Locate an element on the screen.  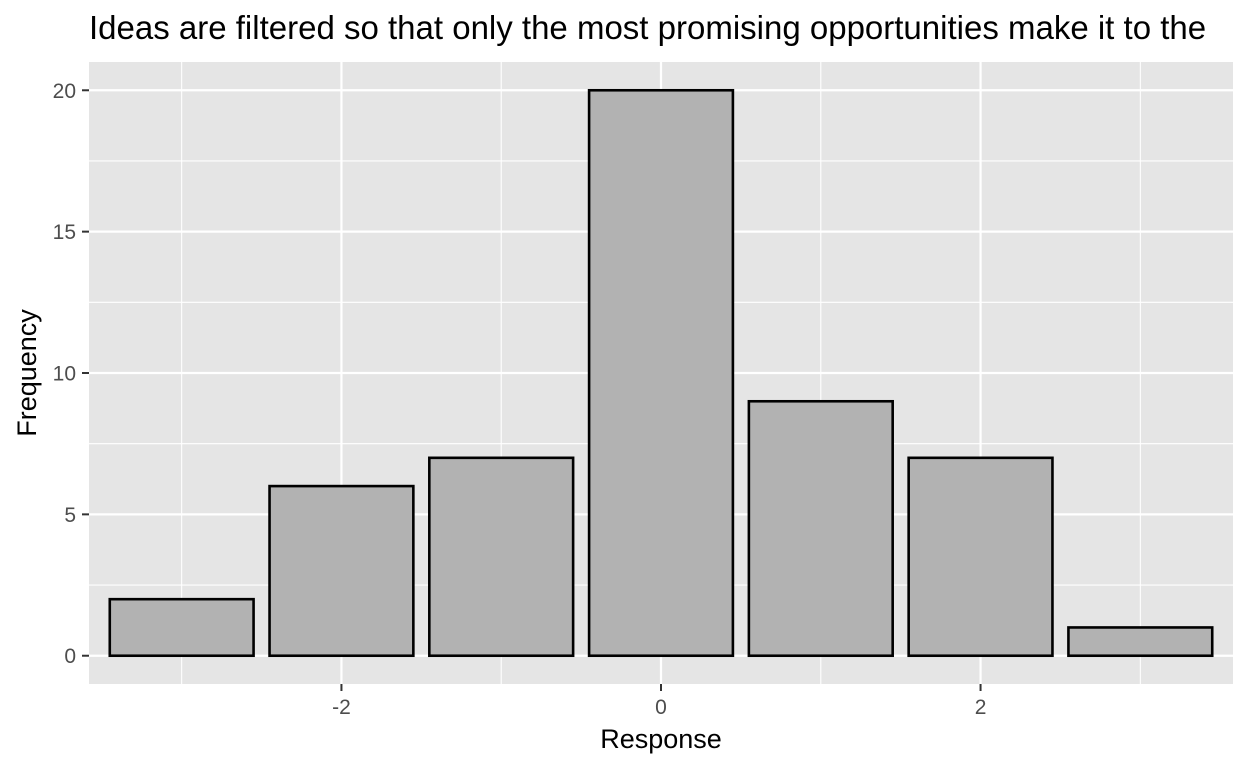
y-tick-label: 10 is located at coordinates (64, 374).